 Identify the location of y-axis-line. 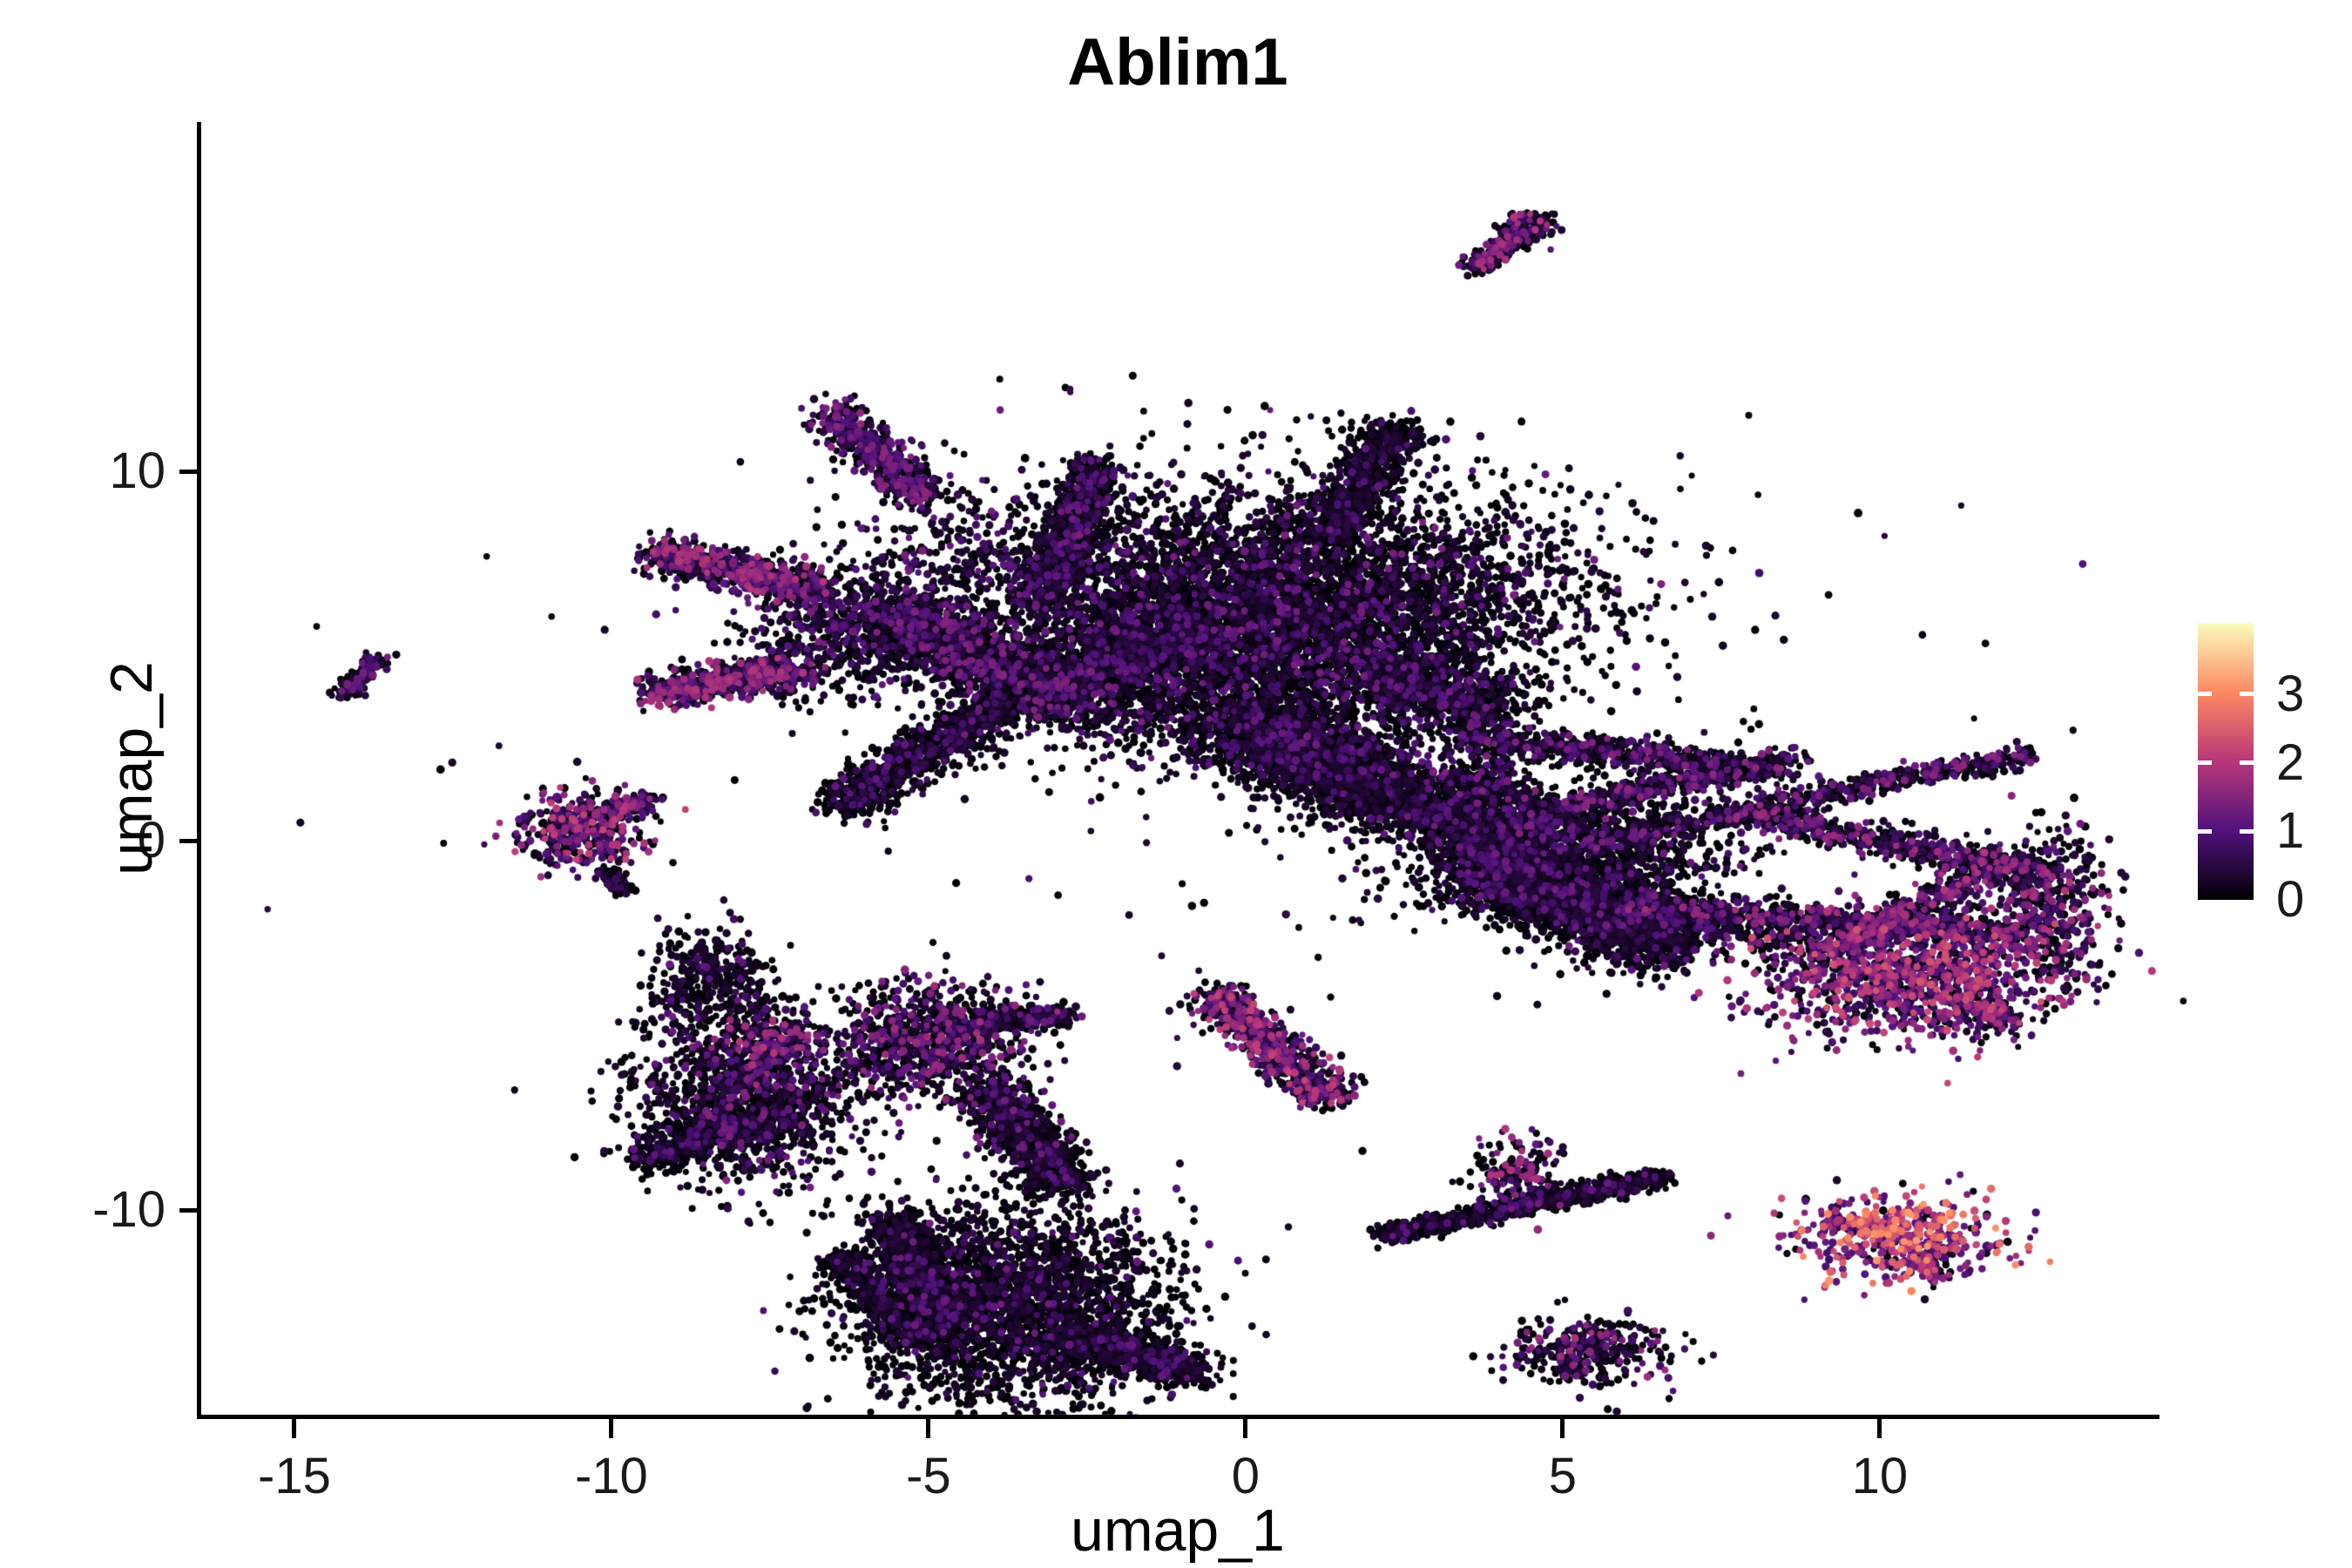
(199, 770).